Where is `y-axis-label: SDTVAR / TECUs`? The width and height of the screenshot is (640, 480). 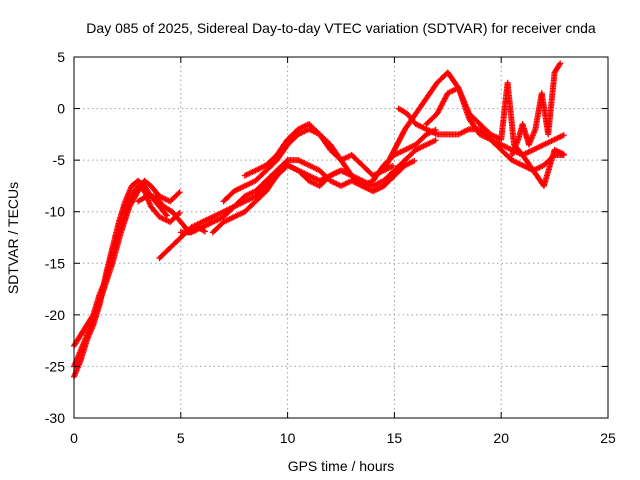
y-axis-label: SDTVAR / TECUs is located at coordinates (13, 238).